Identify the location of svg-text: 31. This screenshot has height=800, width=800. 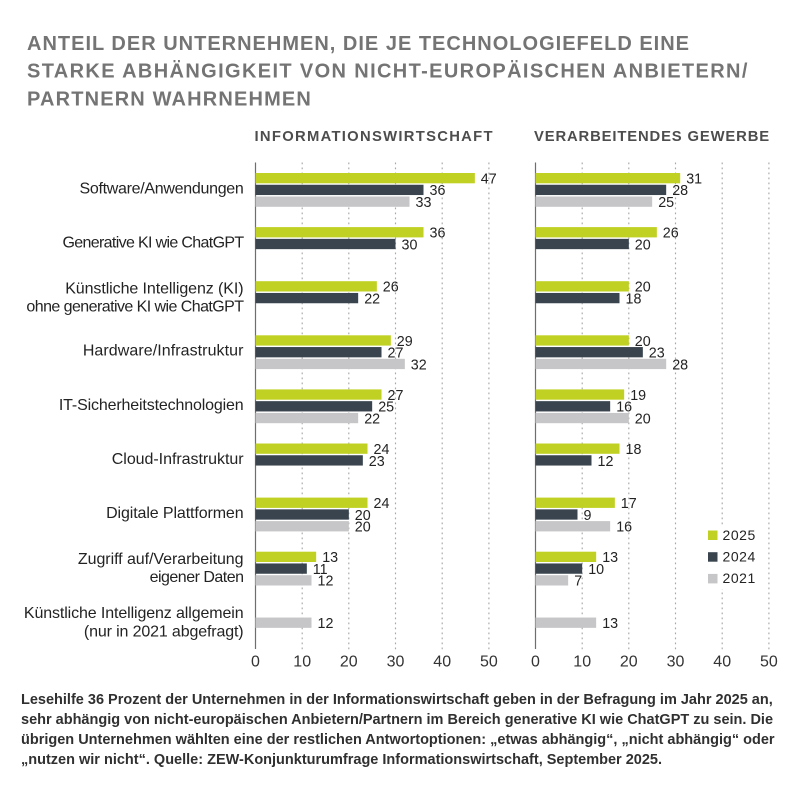
(694, 180).